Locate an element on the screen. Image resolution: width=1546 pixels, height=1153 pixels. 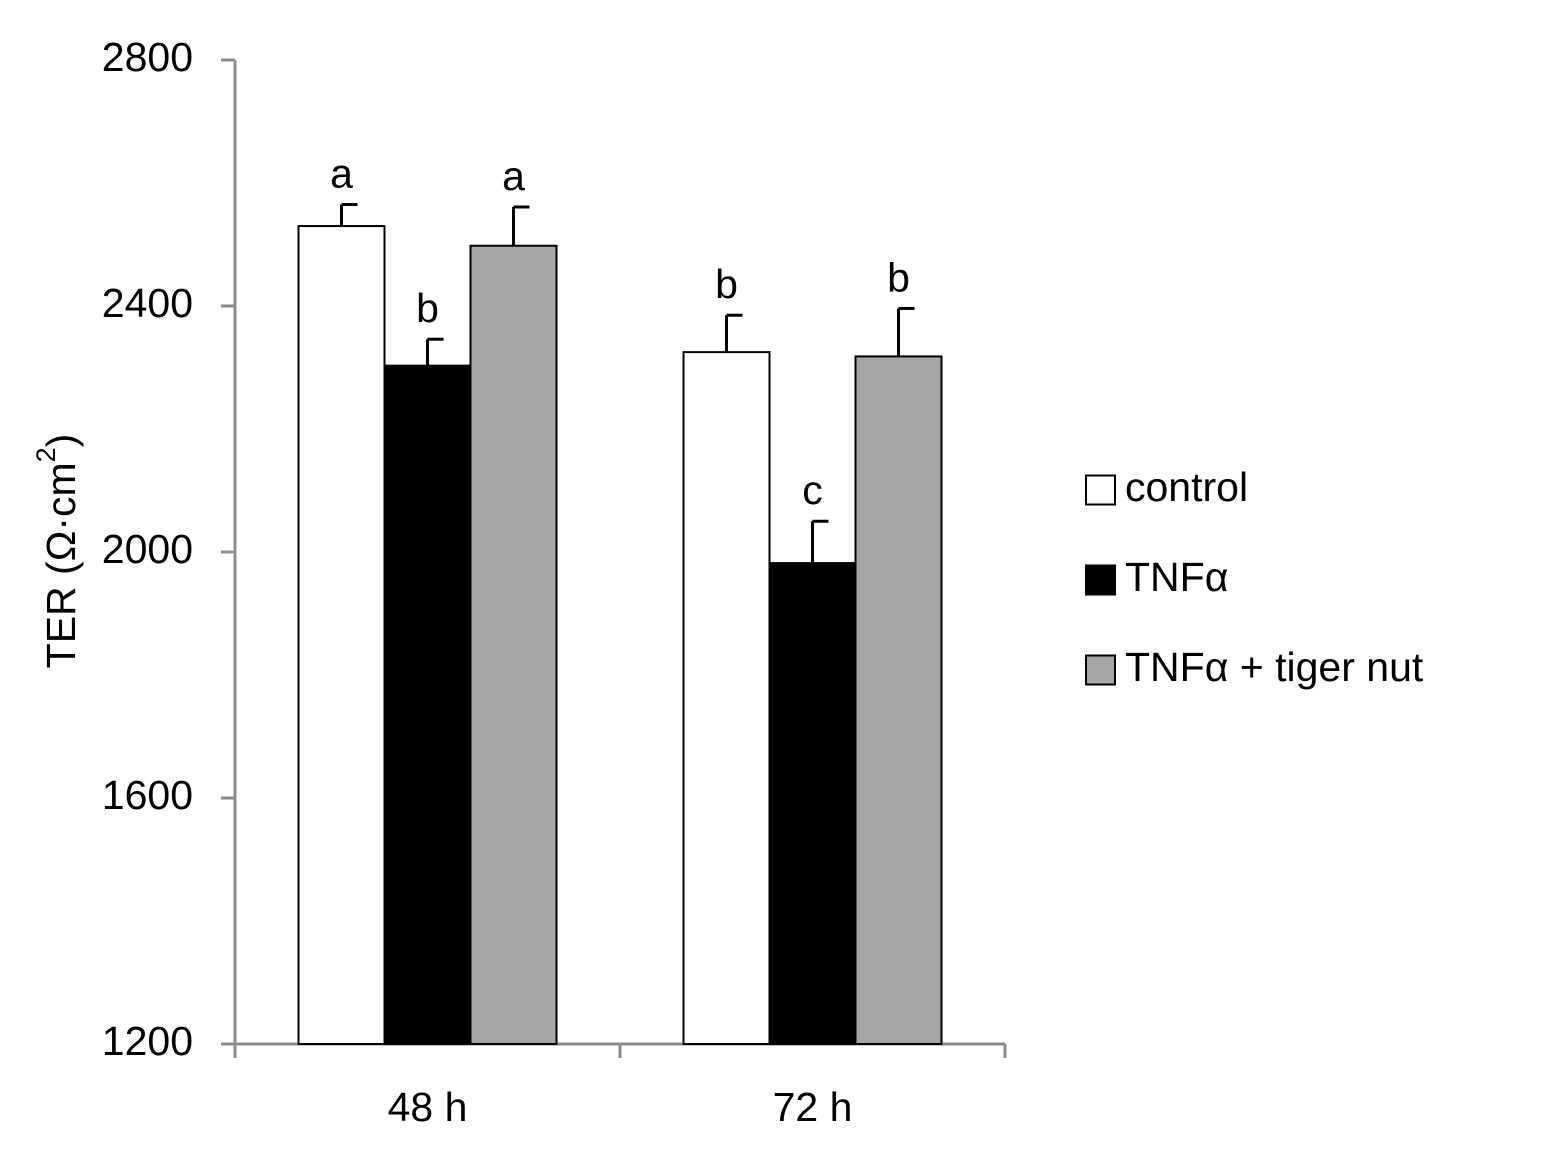
x-tick-label: 72 h is located at coordinates (813, 1107).